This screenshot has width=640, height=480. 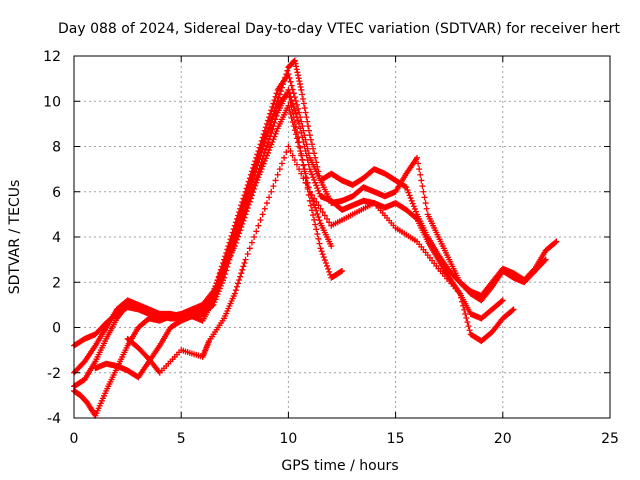 What do you see at coordinates (52, 102) in the screenshot?
I see `y-tick-label: 10` at bounding box center [52, 102].